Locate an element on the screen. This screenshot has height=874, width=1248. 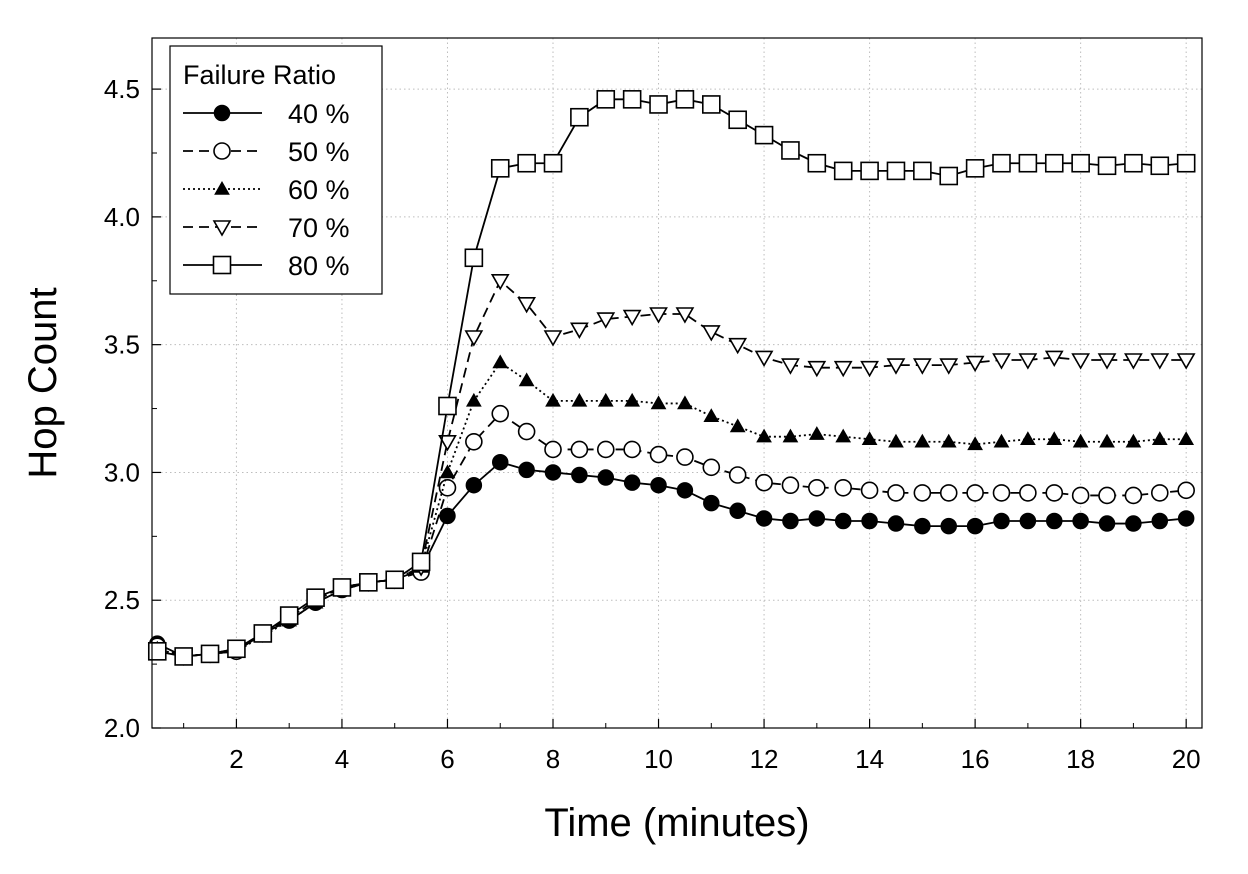
legend-title: Failure Ratio is located at coordinates (259, 75).